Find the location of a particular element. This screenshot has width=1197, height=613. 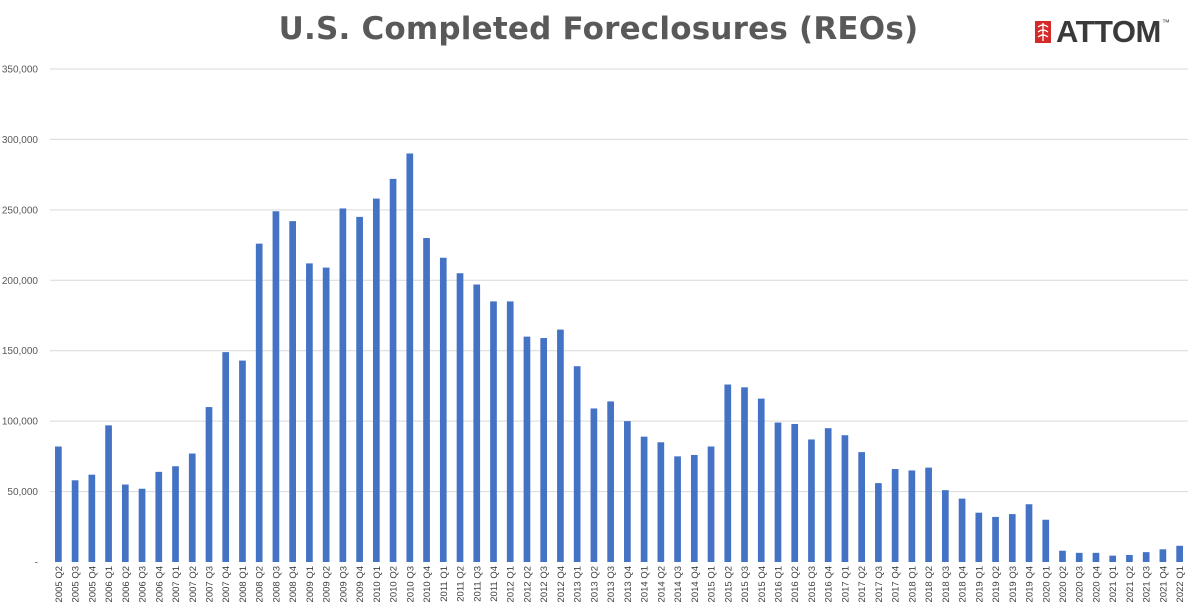

x-tick-label: 2016 Q3 is located at coordinates (812, 584).